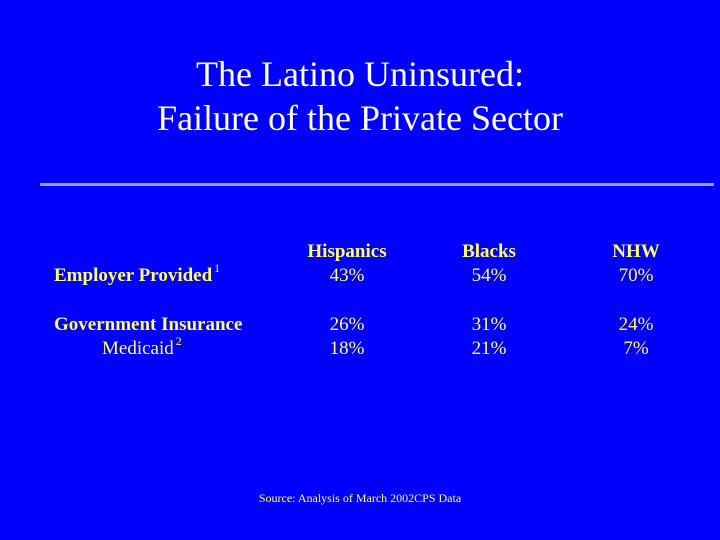  Describe the element at coordinates (178, 341) in the screenshot. I see `footnote-marker: 2` at that location.